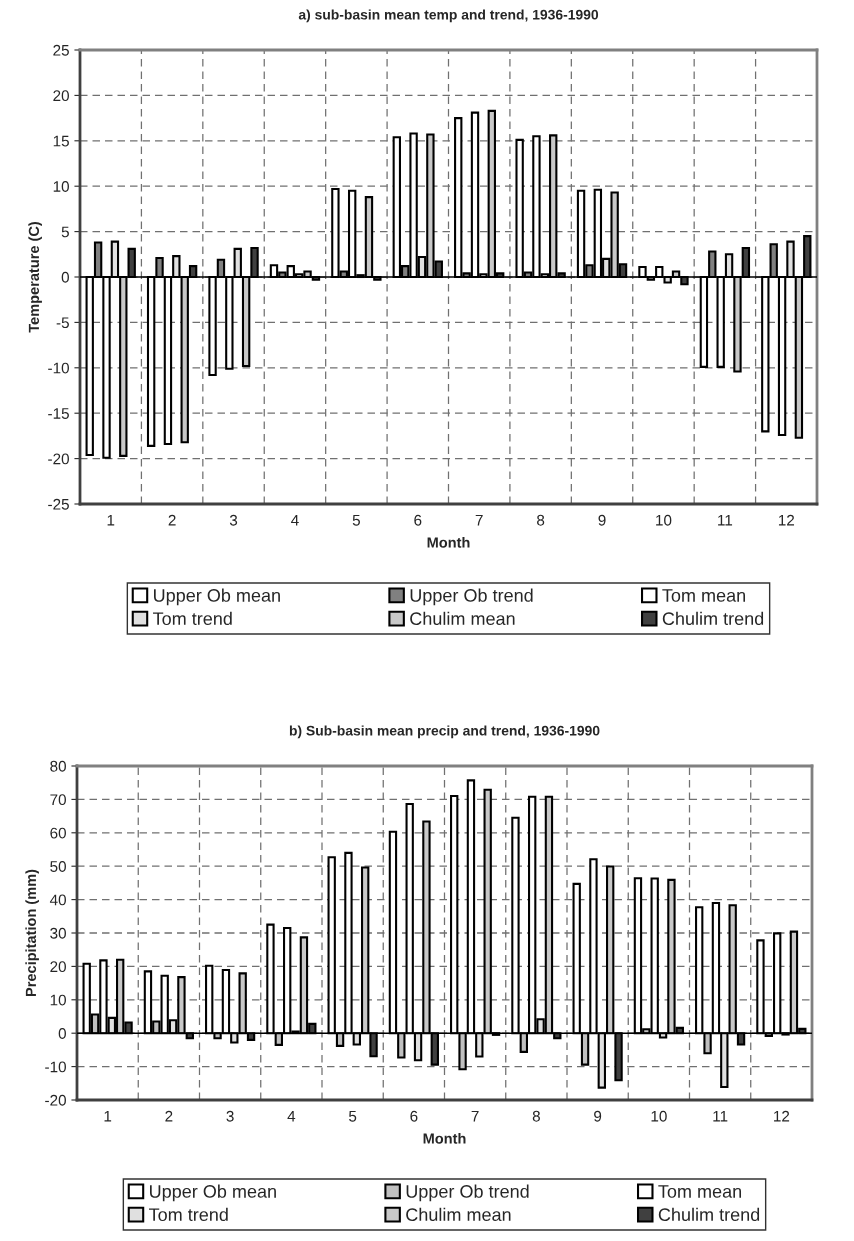 Image resolution: width=854 pixels, height=1241 pixels. I want to click on chart-title: b) Sub-basin mean precip and trend, 1936-1990, so click(444, 732).